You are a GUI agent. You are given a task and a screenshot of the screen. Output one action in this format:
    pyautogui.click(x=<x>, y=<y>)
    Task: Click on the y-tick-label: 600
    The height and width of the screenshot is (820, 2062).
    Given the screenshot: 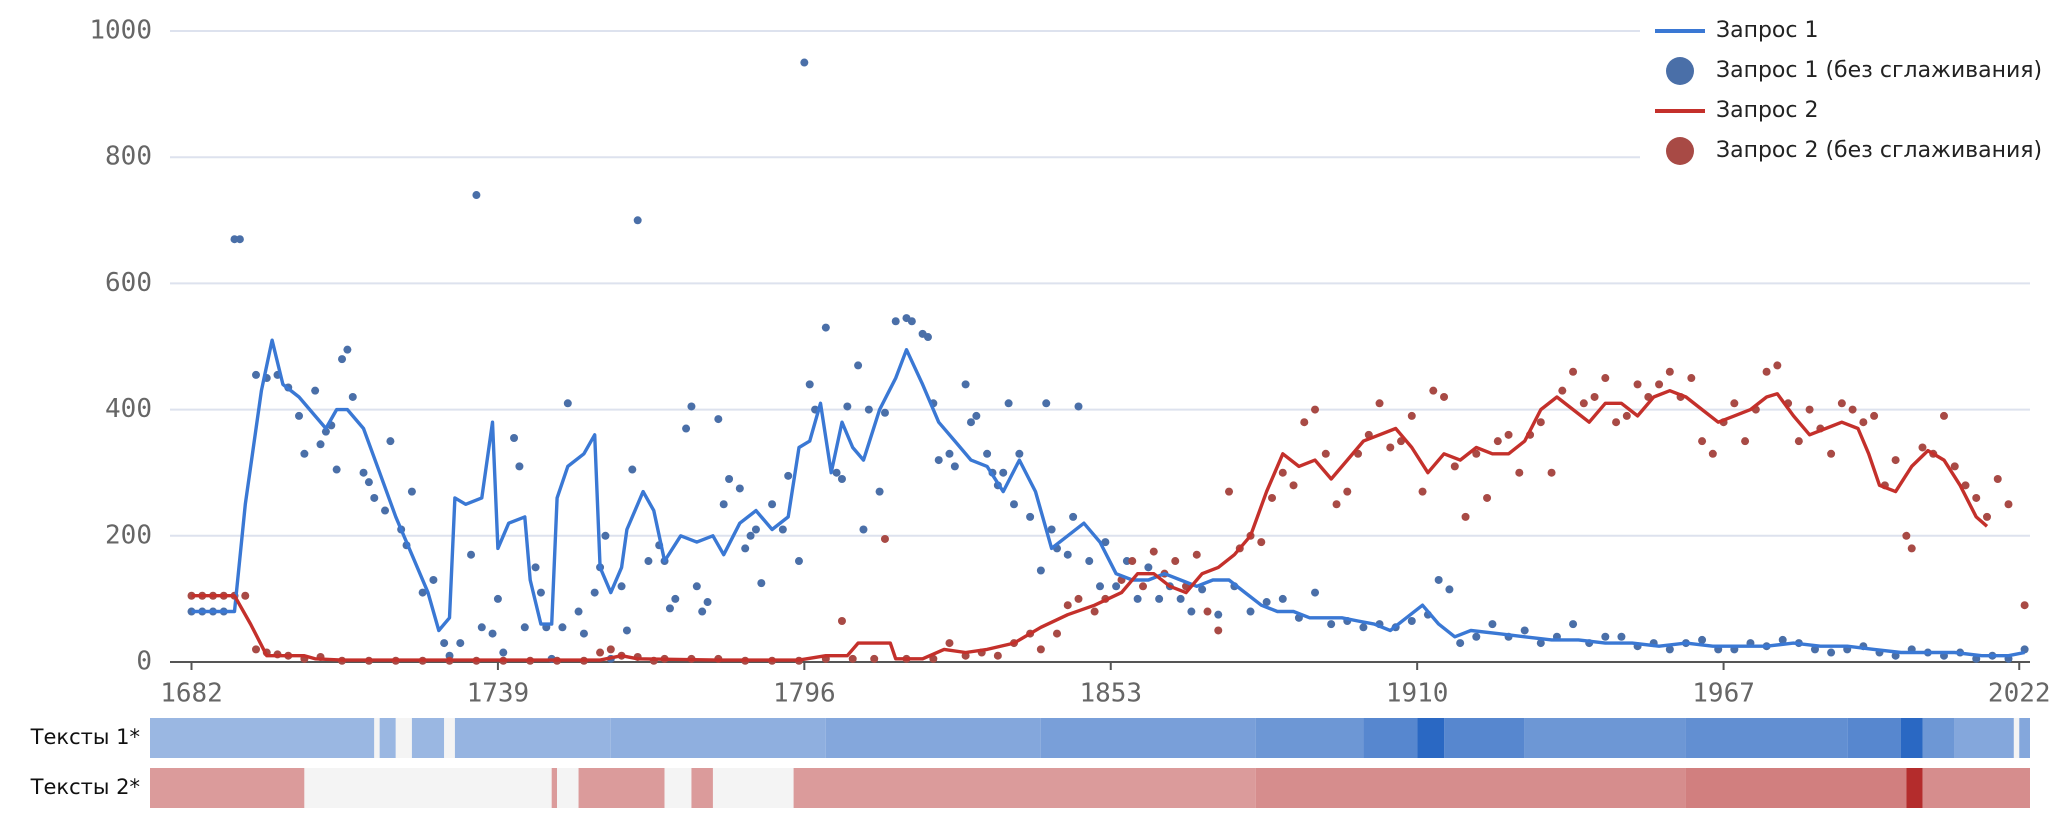 What is the action you would take?
    pyautogui.click(x=128, y=283)
    